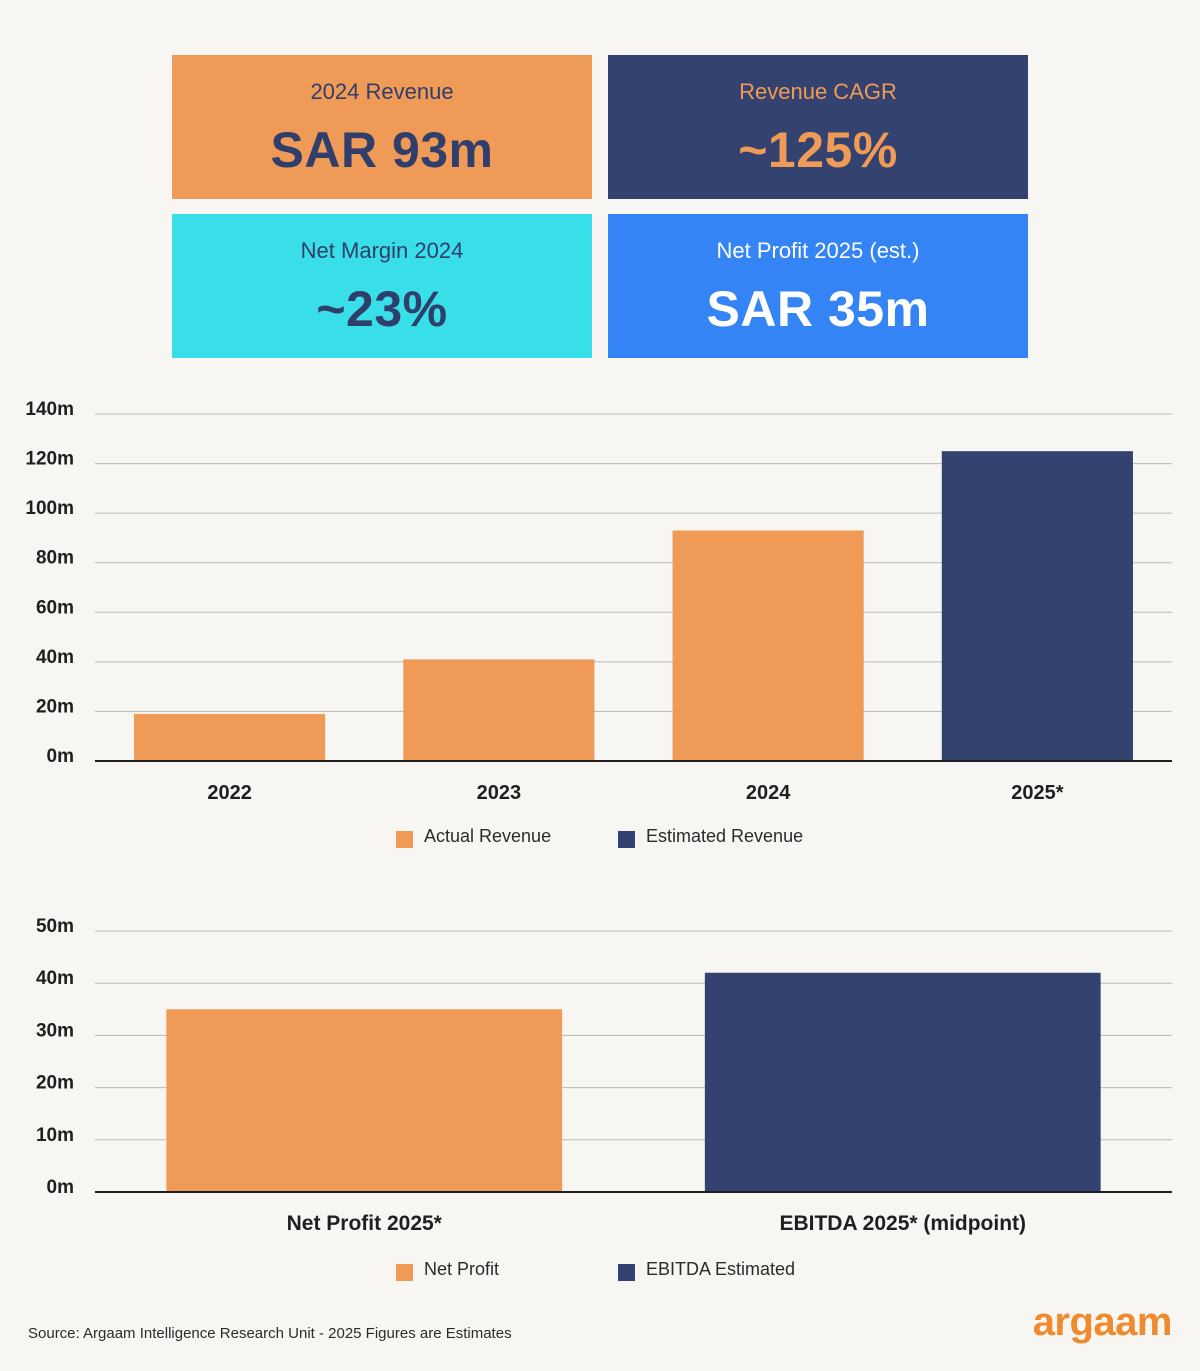 The image size is (1200, 1371). I want to click on kpi-value: ~23%, so click(382, 309).